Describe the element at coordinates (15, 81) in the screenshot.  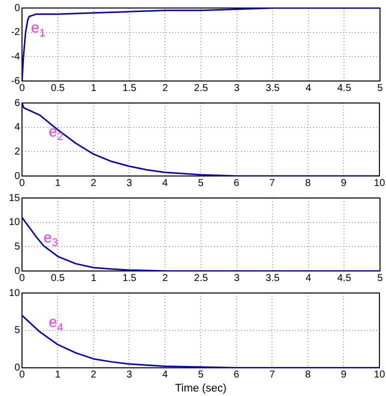
I see `y-tick-label: -6` at that location.